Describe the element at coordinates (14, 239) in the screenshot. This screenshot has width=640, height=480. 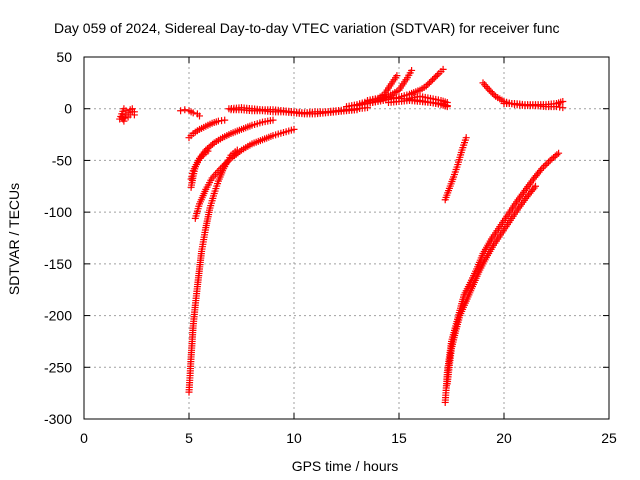
I see `y-axis-title: SDTVAR / TECUs` at that location.